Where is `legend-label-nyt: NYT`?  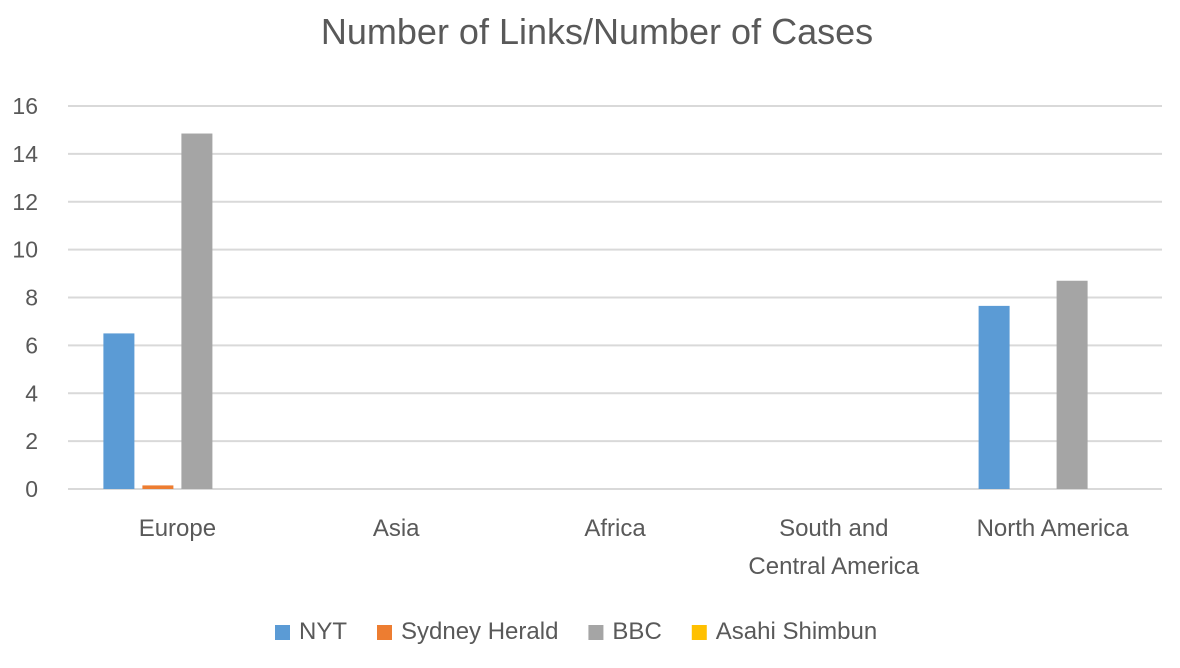 legend-label-nyt: NYT is located at coordinates (323, 631).